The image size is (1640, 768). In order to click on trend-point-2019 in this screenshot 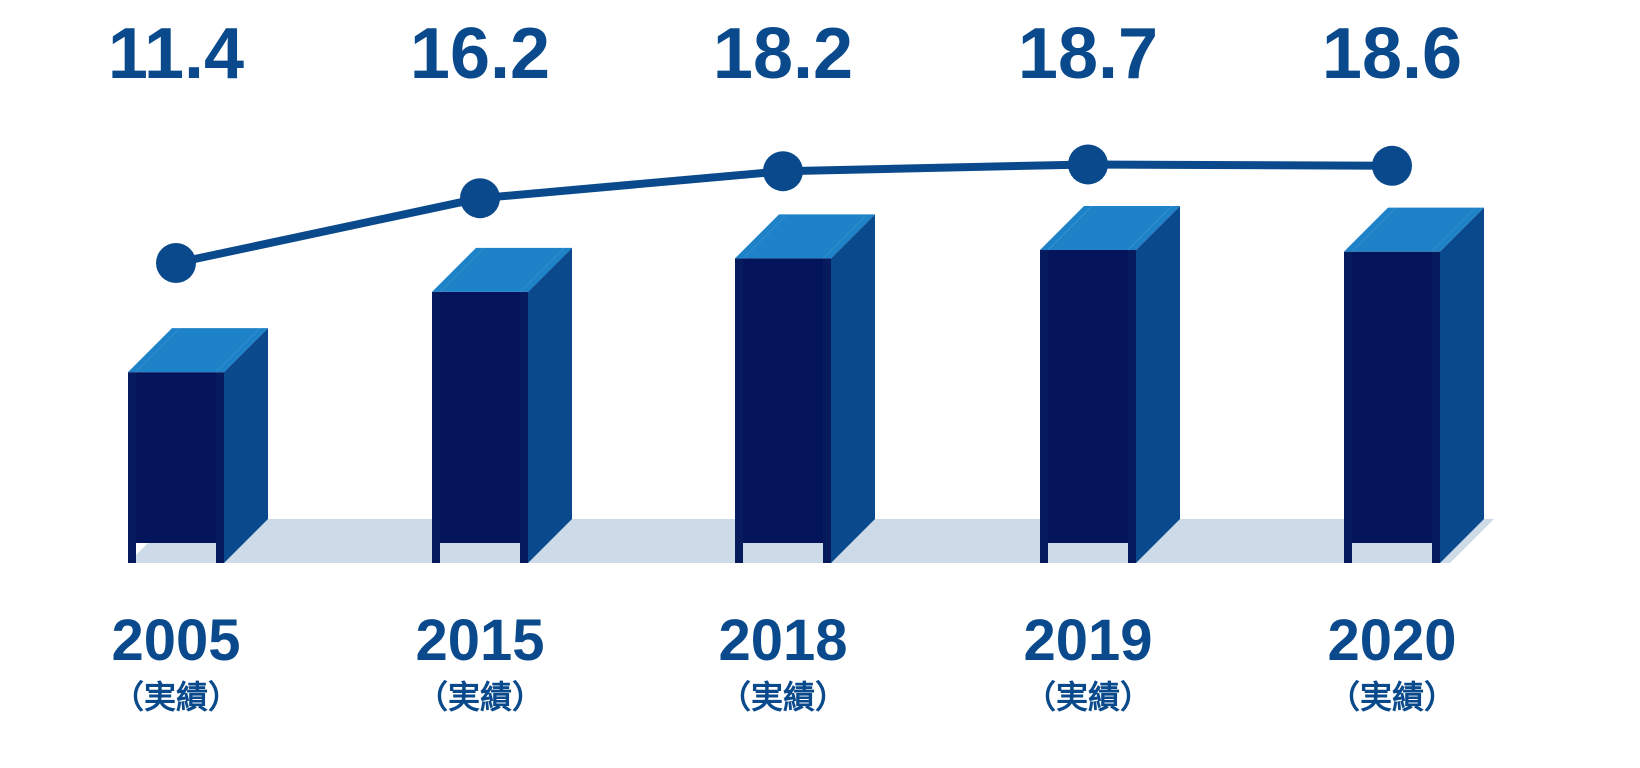, I will do `click(1088, 164)`.